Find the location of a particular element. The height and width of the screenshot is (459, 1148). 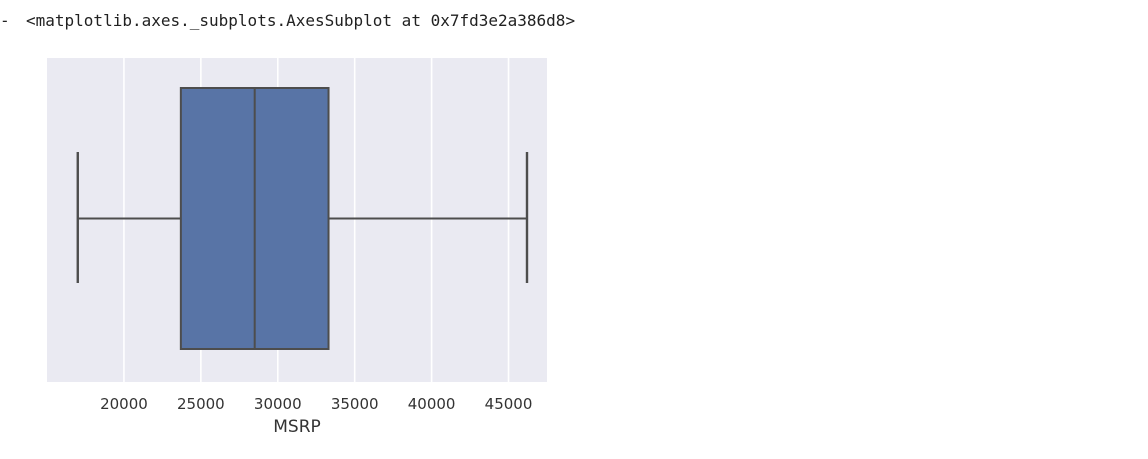

x-tick-label-35000: 35000 is located at coordinates (355, 404).